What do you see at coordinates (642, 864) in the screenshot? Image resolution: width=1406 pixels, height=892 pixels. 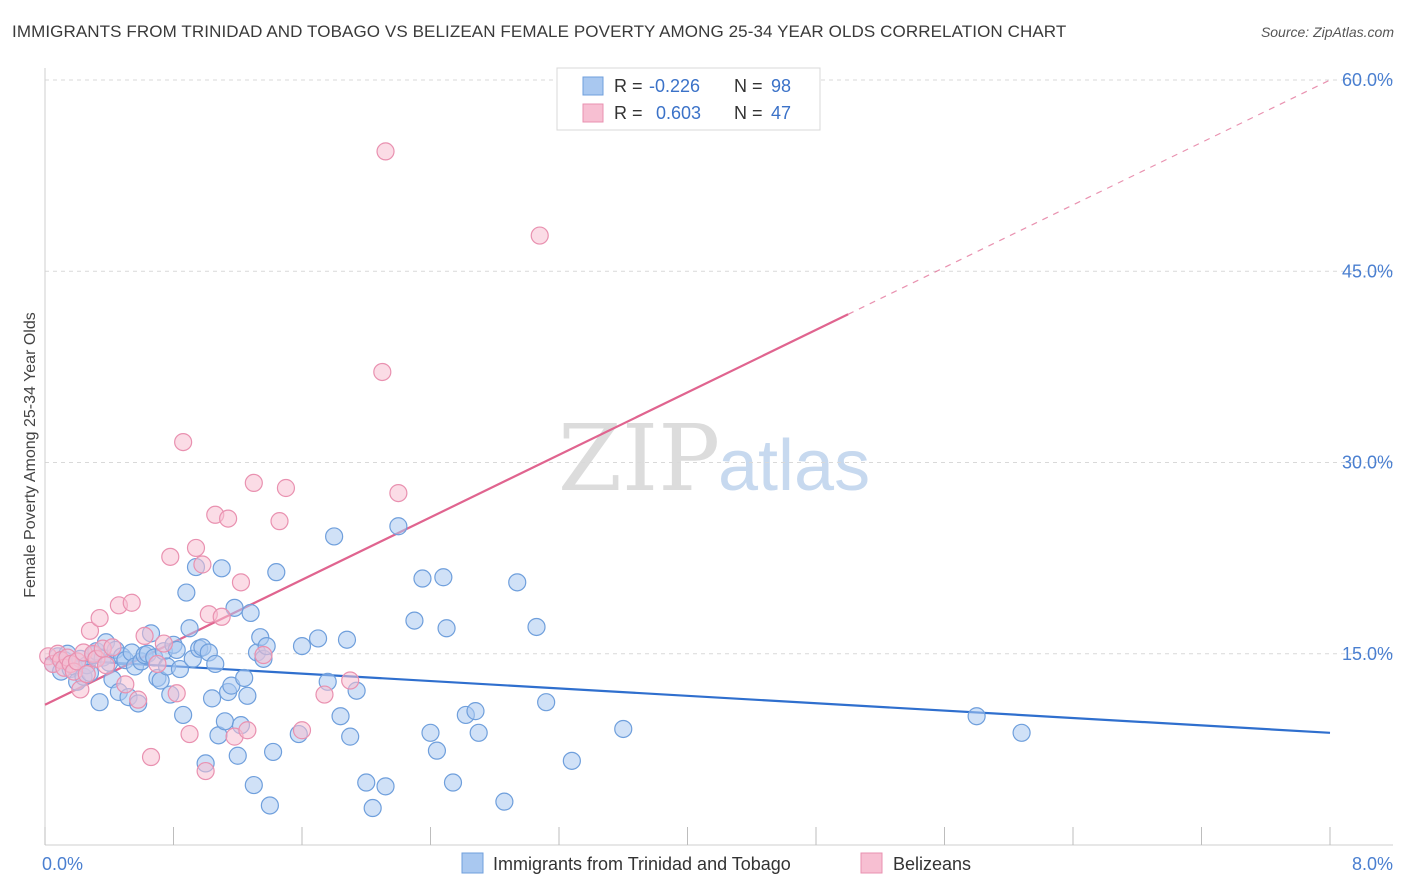 I see `legend-label-blue: Immigrants from Trinidad and Tobago` at bounding box center [642, 864].